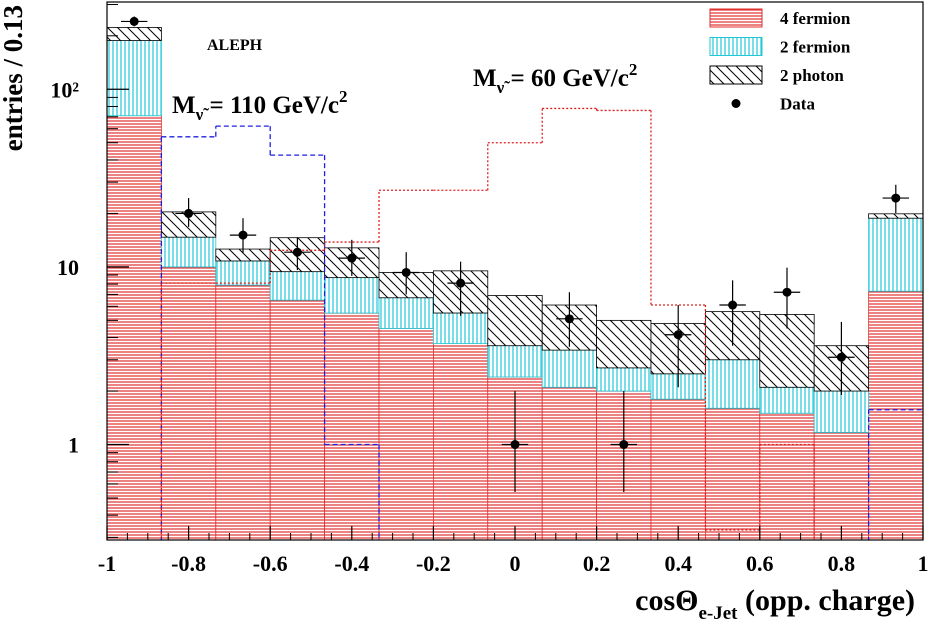 The width and height of the screenshot is (931, 626). What do you see at coordinates (718, 613) in the screenshot?
I see `x-title-sub: e-Jet` at bounding box center [718, 613].